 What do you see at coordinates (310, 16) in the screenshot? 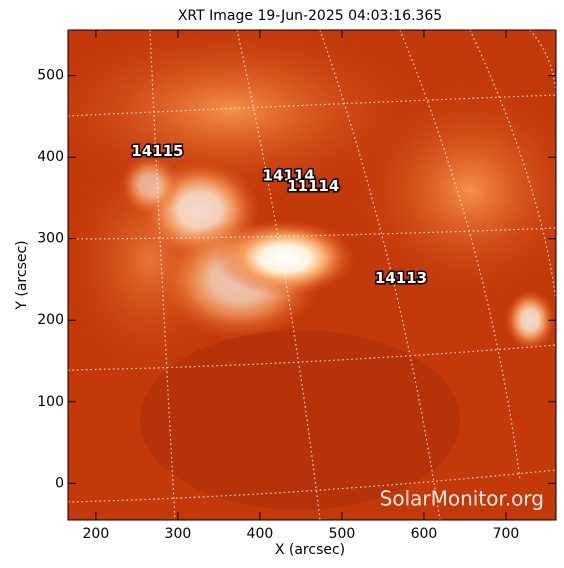
I see `chart-title: XRT Image 19-Jun-2025 04:03:16.365` at bounding box center [310, 16].